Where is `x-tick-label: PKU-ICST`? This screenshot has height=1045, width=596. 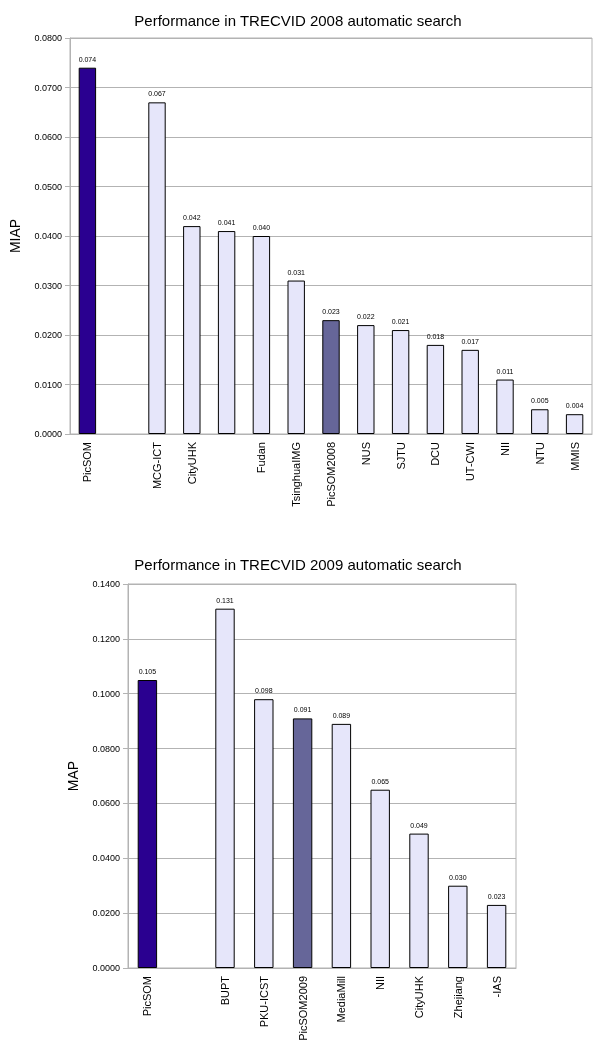 x-tick-label: PKU-ICST is located at coordinates (263, 1001).